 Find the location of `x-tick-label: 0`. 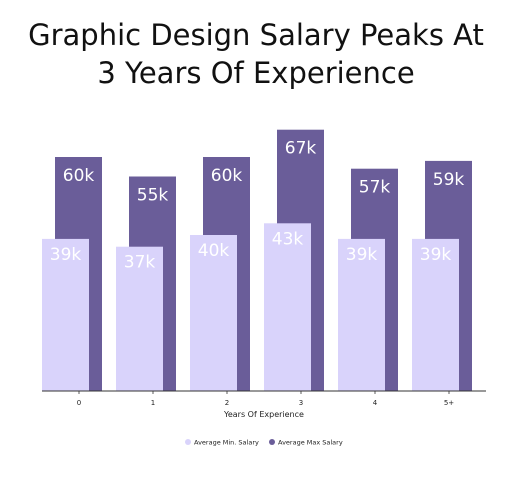

x-tick-label: 0 is located at coordinates (79, 403).